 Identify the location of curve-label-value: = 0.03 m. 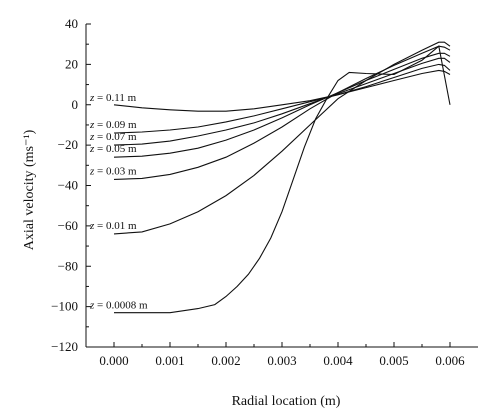
(115, 171).